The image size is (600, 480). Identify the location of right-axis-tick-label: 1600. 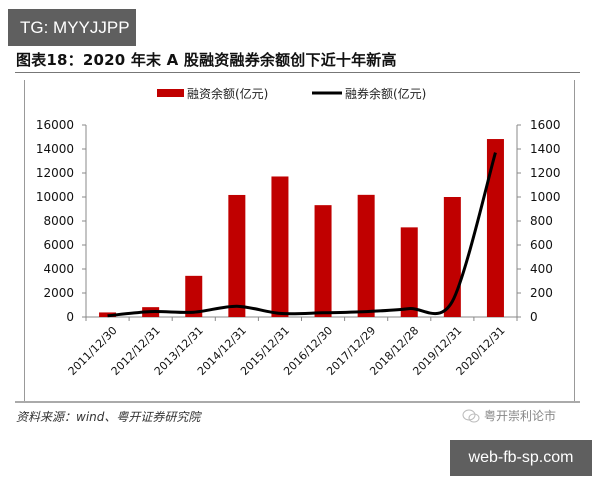
(545, 125).